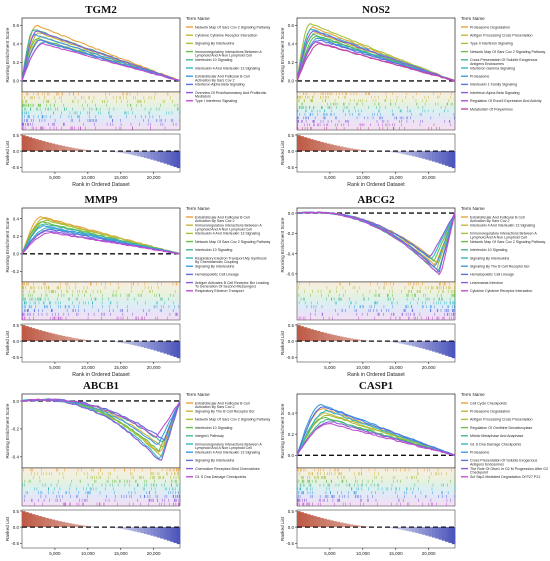 The height and width of the screenshot is (561, 550). Describe the element at coordinates (154, 553) in the screenshot. I see `x-tick-label: 20,000` at that location.